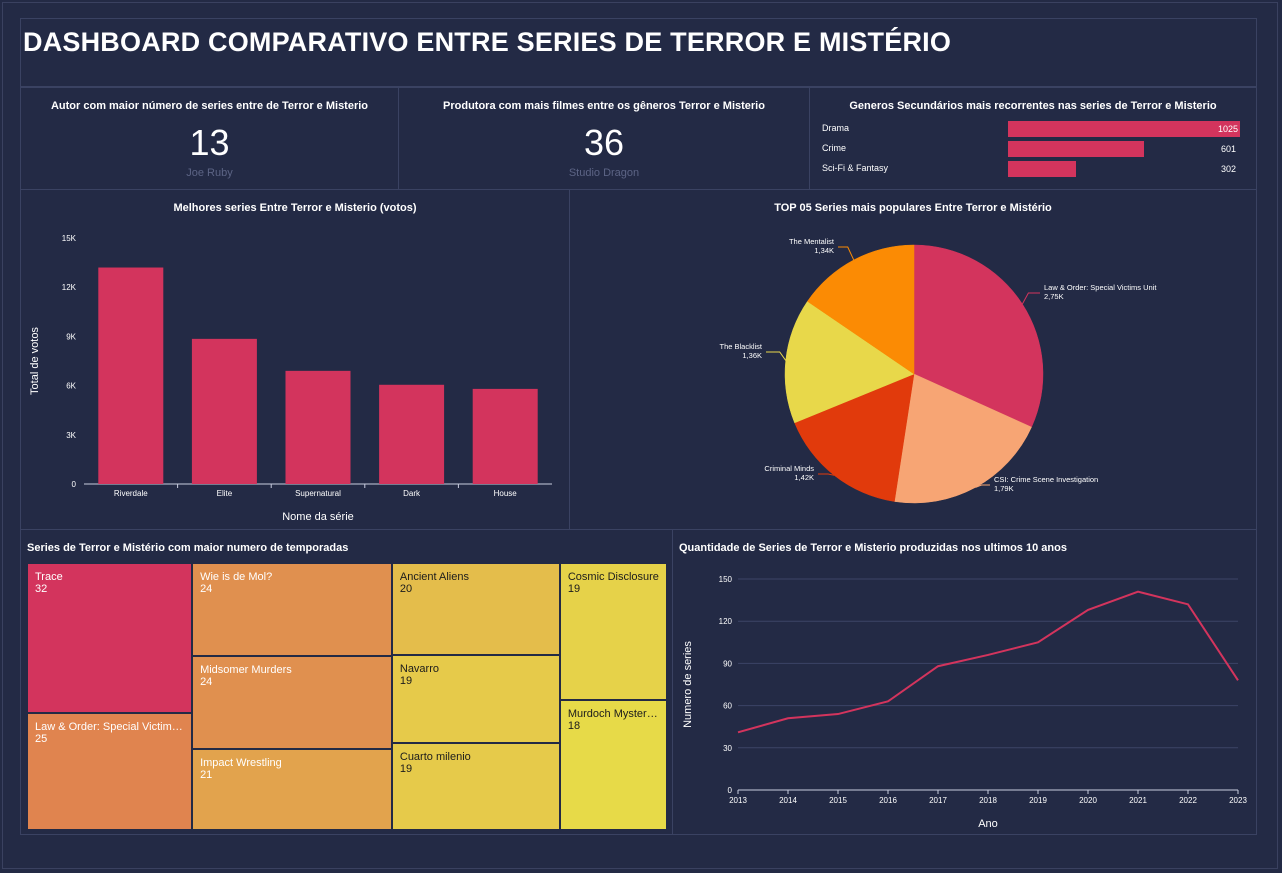 The image size is (1282, 873). What do you see at coordinates (688, 684) in the screenshot?
I see `y-axis-label: Numero de series` at bounding box center [688, 684].